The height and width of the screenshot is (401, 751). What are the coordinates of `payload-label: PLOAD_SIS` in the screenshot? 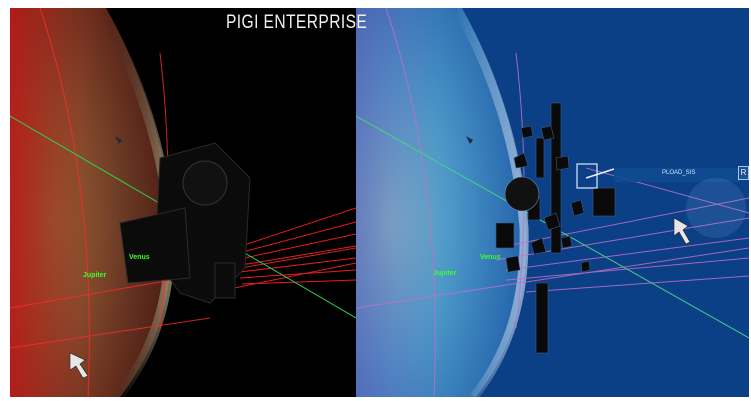 It's located at (679, 173).